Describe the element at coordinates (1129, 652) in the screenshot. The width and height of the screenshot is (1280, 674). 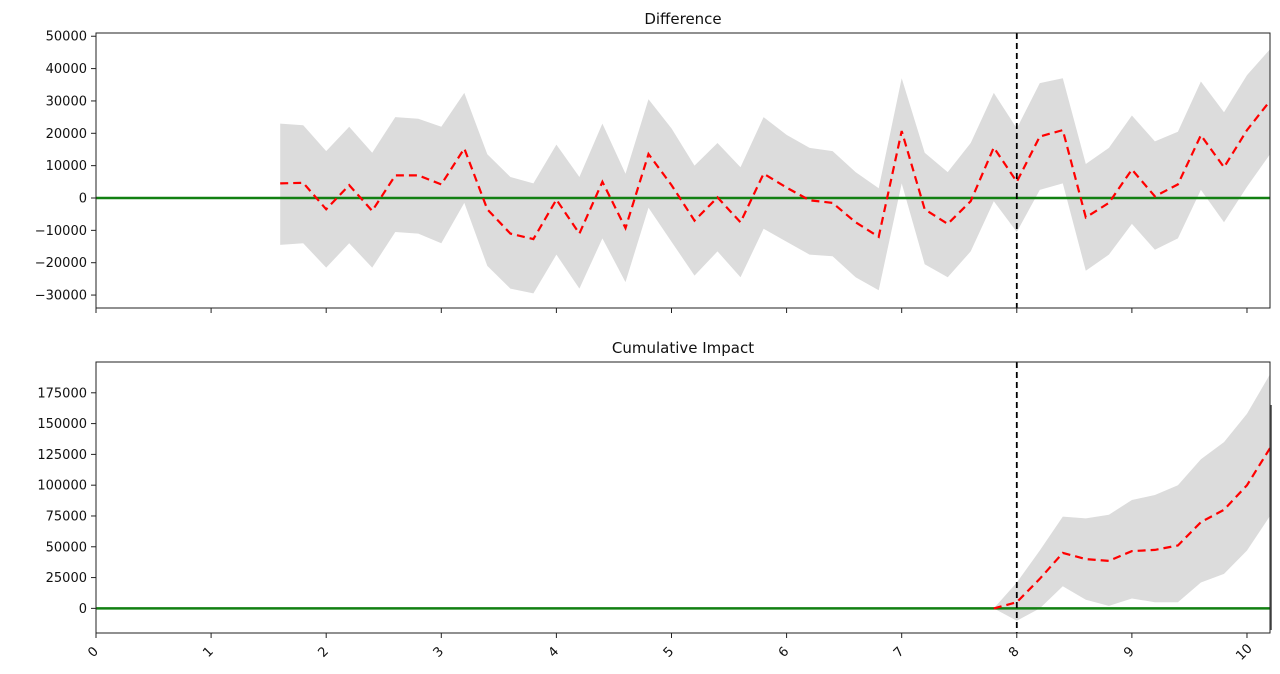
I see `x-tick-label: 9` at that location.